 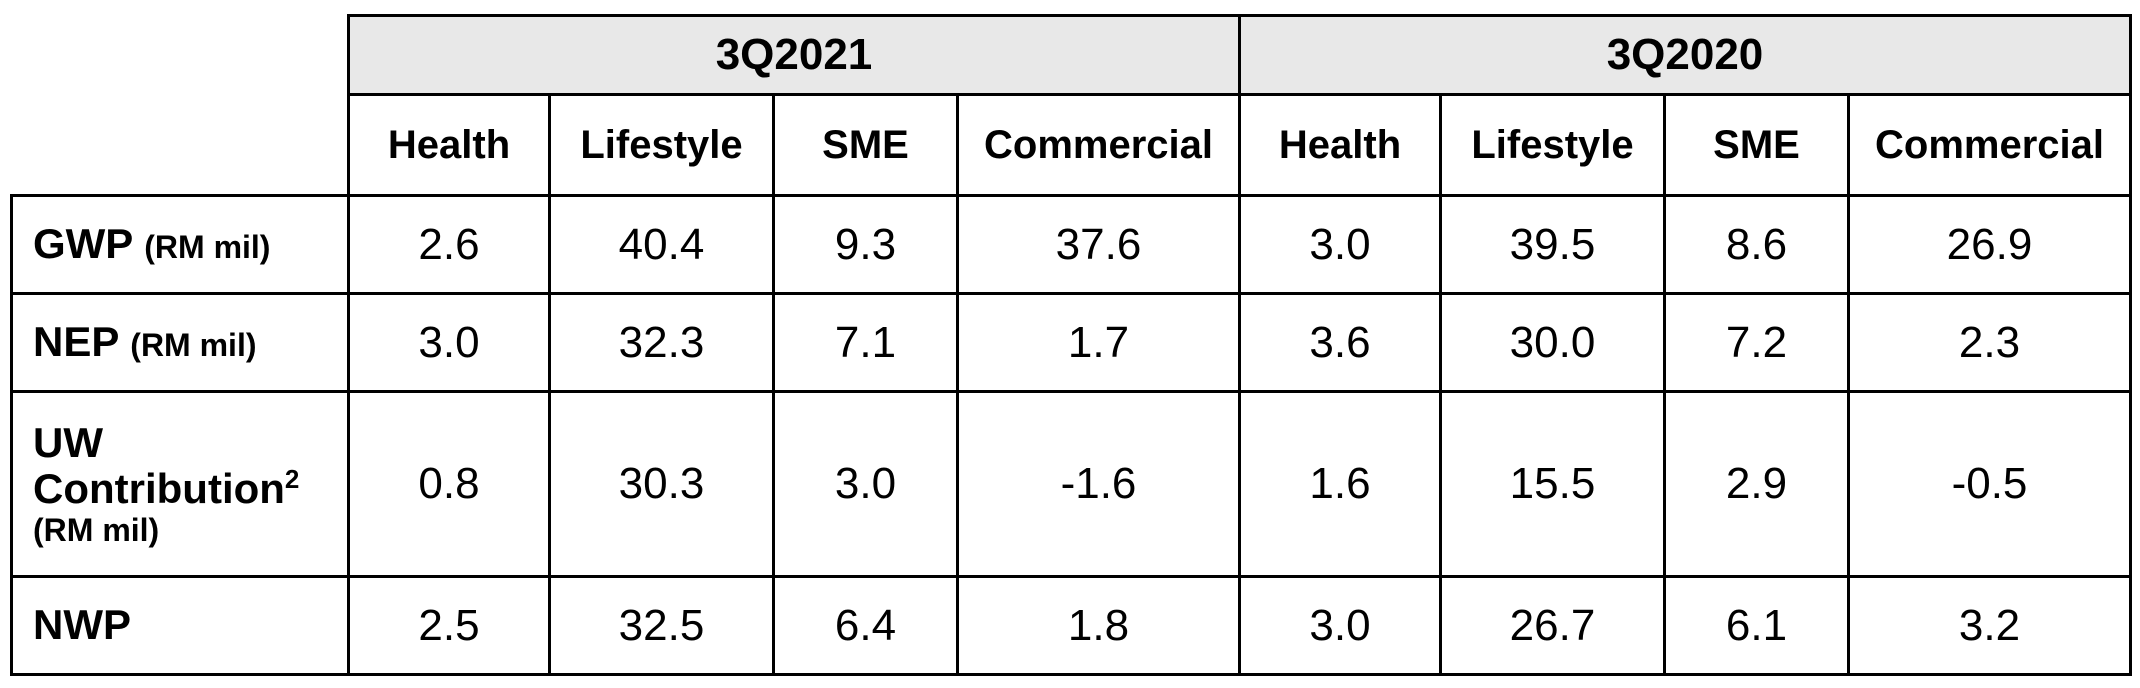 I want to click on value-cell-nwp-3: 1.8, so click(x=1098, y=625).